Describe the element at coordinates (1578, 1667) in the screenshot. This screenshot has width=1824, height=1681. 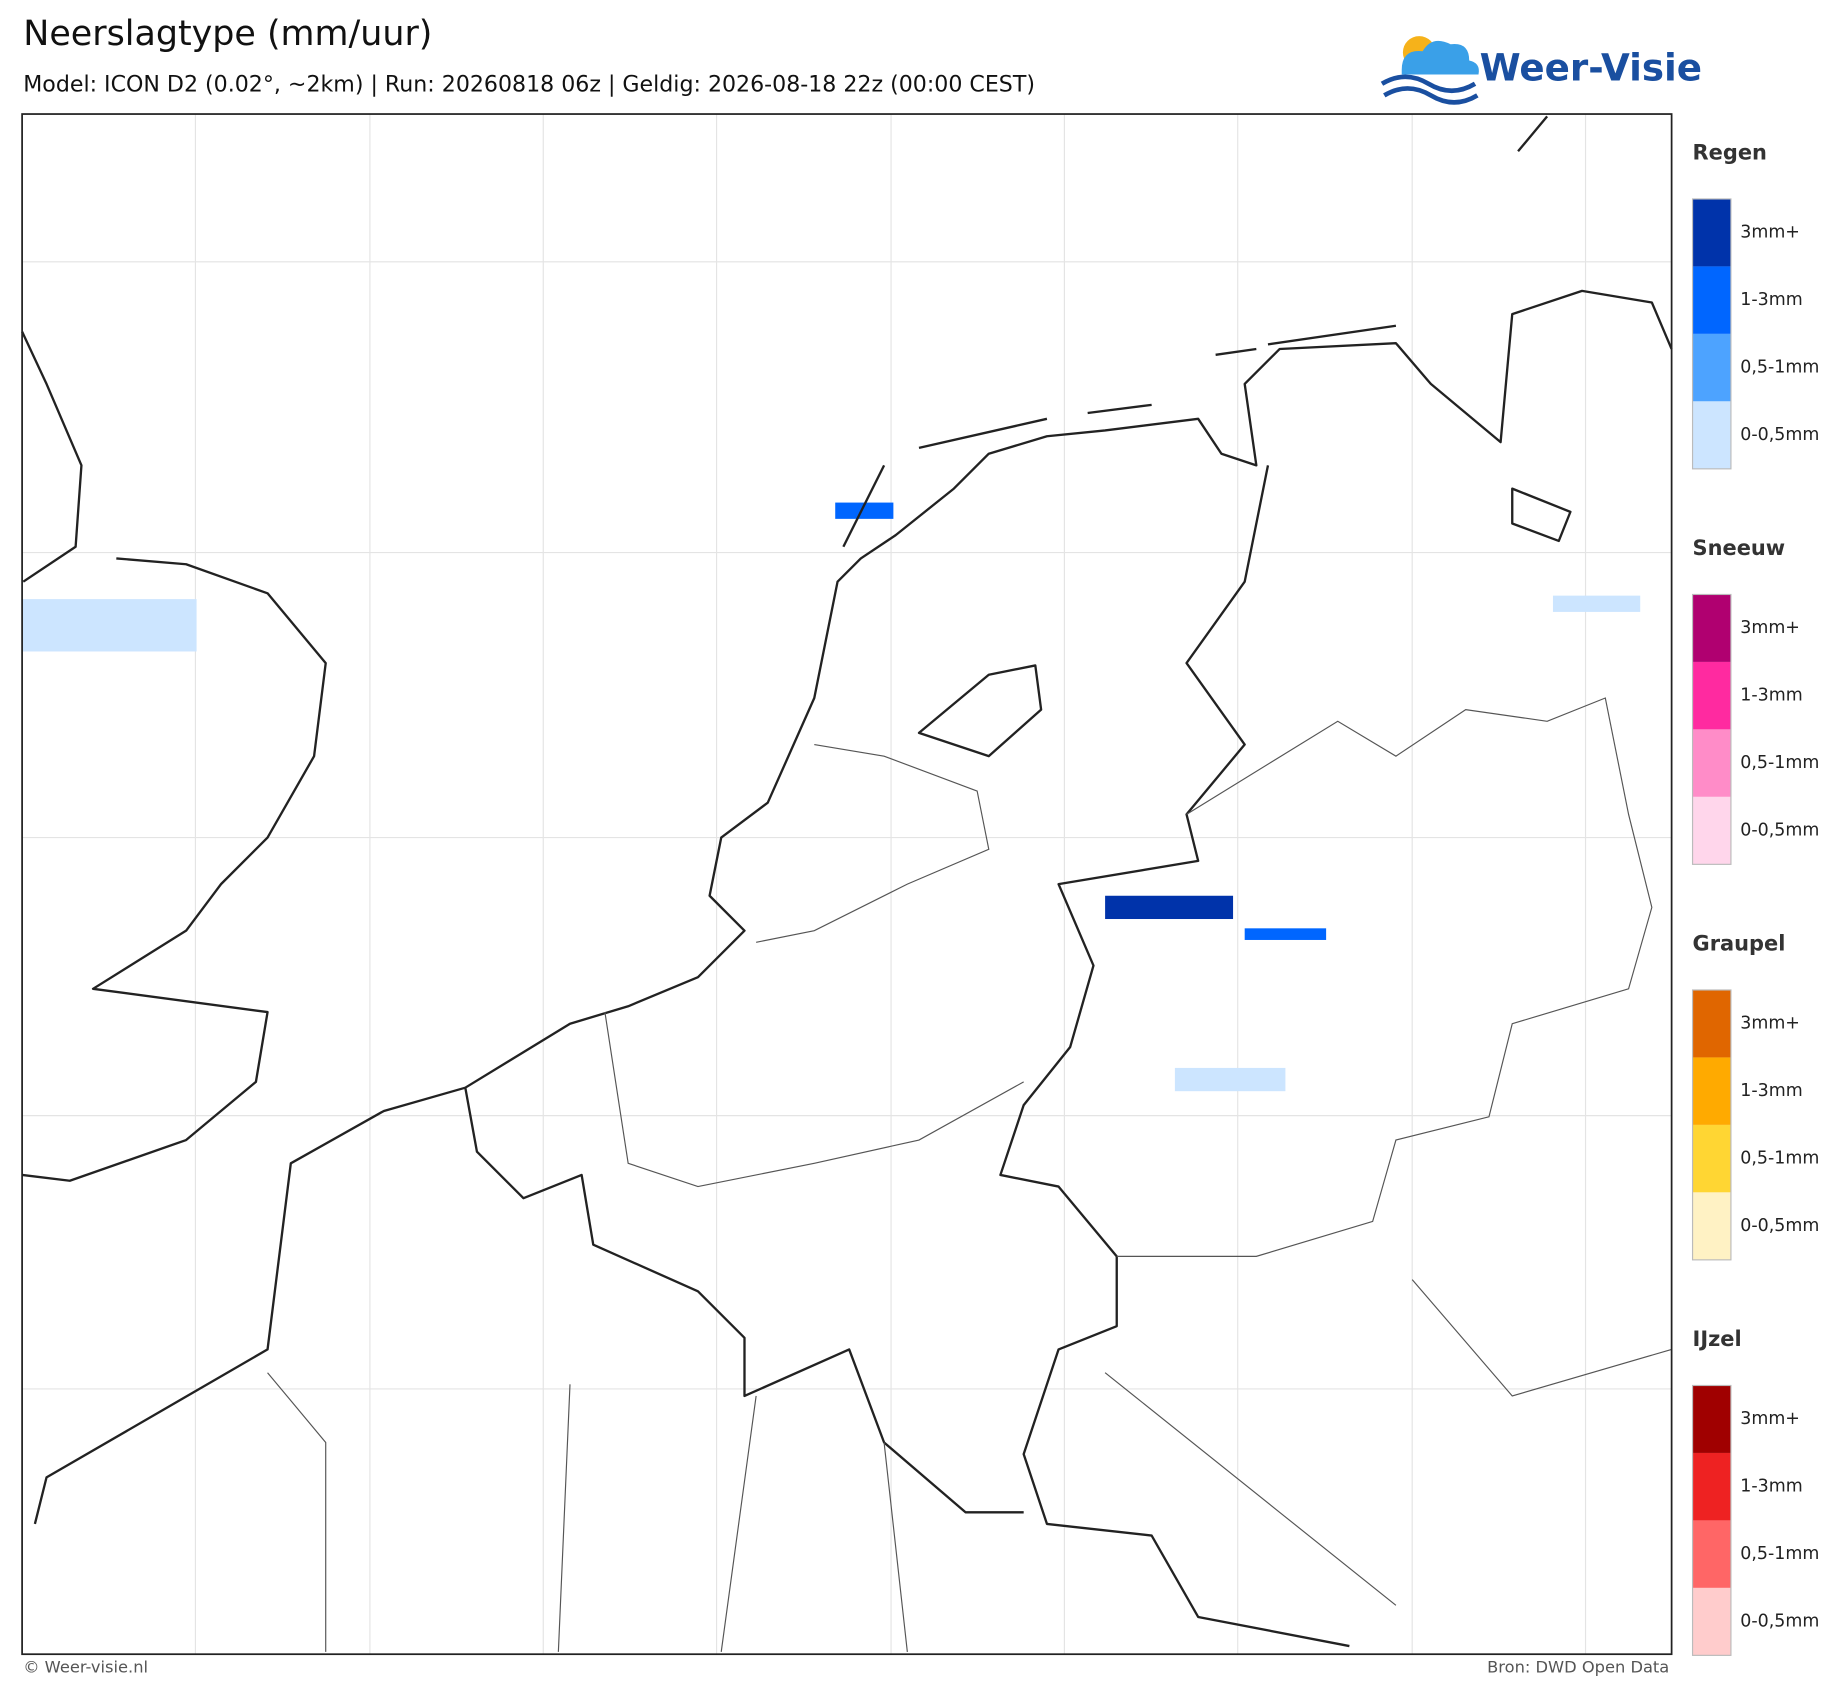
I see `footer-source: Bron: DWD Open Data` at that location.